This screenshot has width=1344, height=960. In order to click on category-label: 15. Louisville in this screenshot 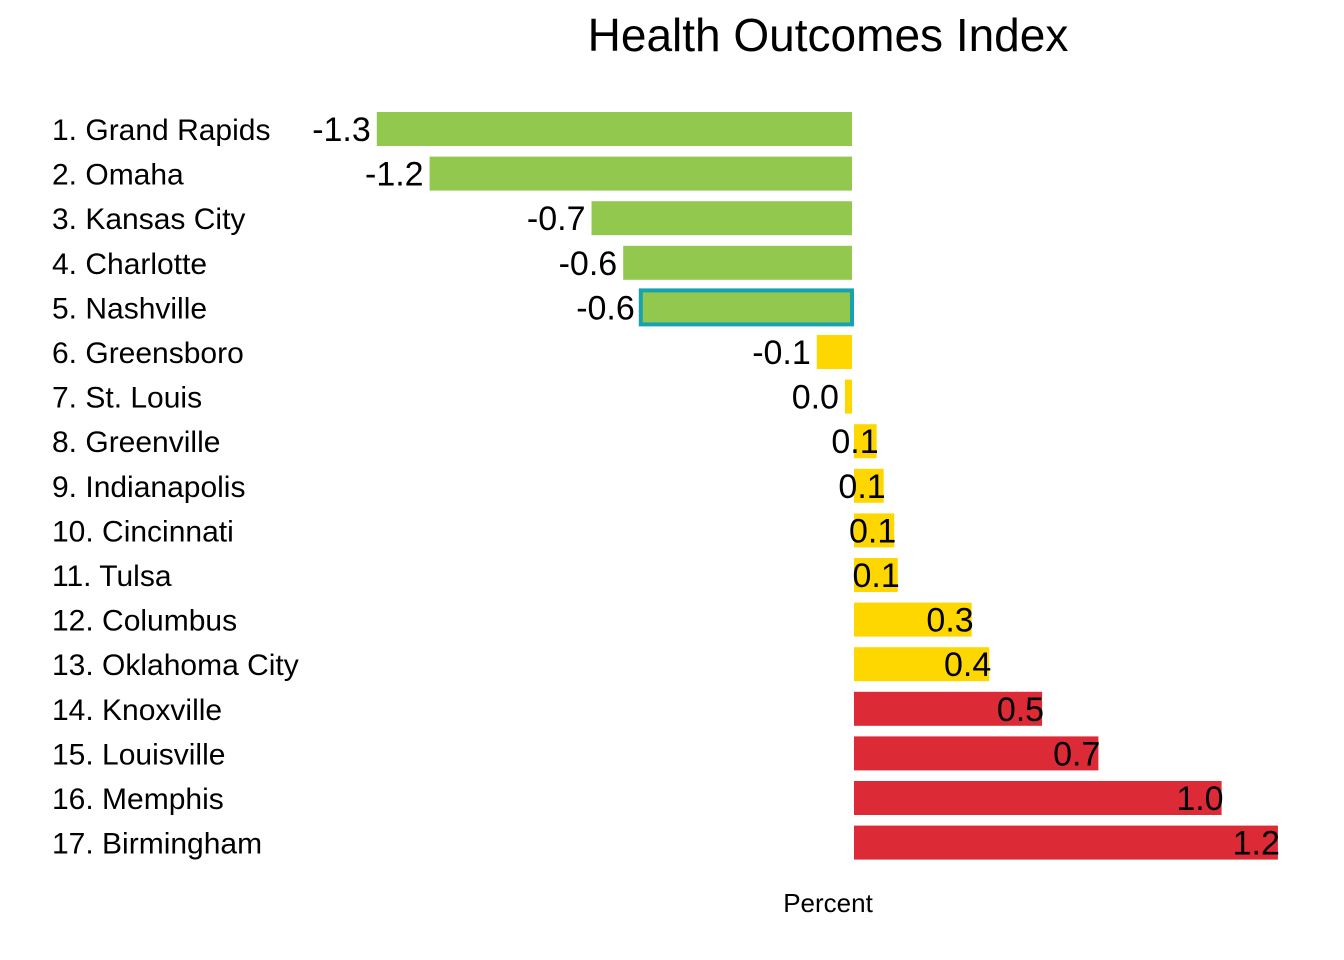, I will do `click(138, 754)`.